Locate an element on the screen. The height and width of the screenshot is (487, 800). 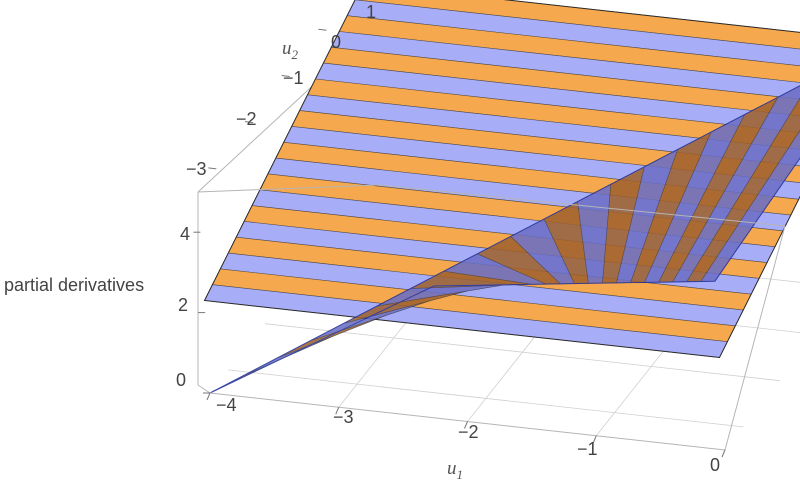
z-tick-label: 4 is located at coordinates (185, 234).